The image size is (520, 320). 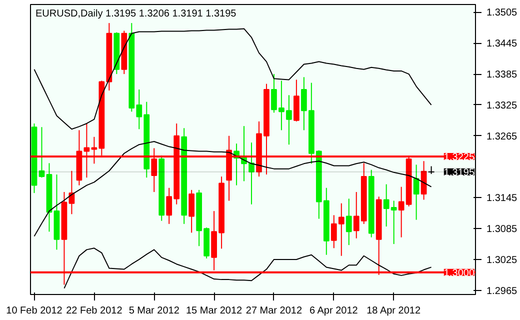 I want to click on y-tick-label: 1.3325, so click(x=502, y=106).